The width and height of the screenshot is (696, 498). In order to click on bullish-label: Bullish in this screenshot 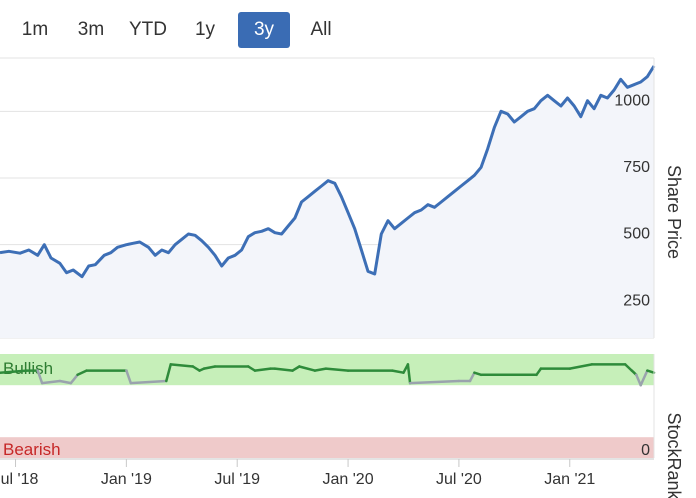, I will do `click(28, 368)`.